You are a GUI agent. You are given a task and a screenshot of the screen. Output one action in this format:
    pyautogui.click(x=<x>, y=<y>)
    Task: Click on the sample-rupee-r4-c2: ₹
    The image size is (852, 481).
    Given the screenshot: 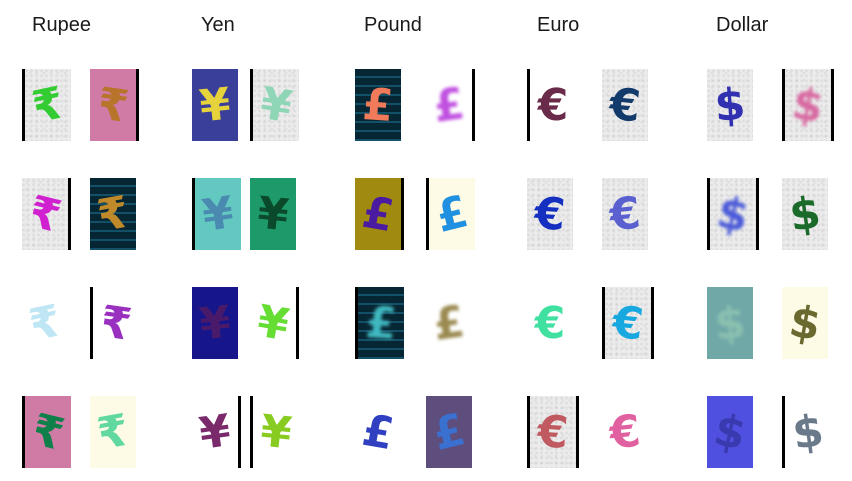 What is the action you would take?
    pyautogui.click(x=113, y=432)
    